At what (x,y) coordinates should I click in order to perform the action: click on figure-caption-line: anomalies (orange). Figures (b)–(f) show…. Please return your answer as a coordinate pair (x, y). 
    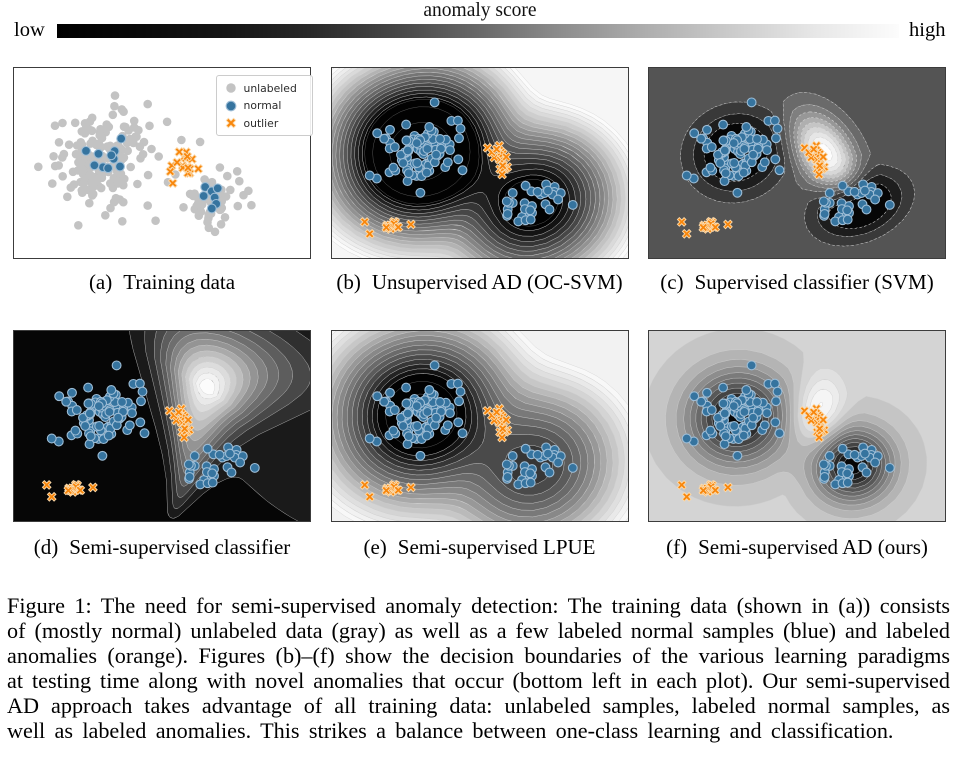
    Looking at the image, I should click on (478, 655).